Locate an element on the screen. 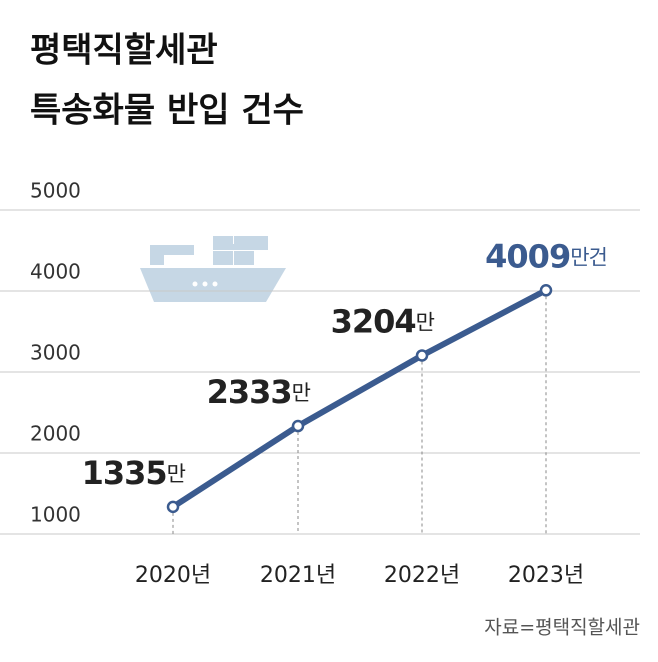 This screenshot has width=658, height=662. value-label: 4009만건 is located at coordinates (546, 256).